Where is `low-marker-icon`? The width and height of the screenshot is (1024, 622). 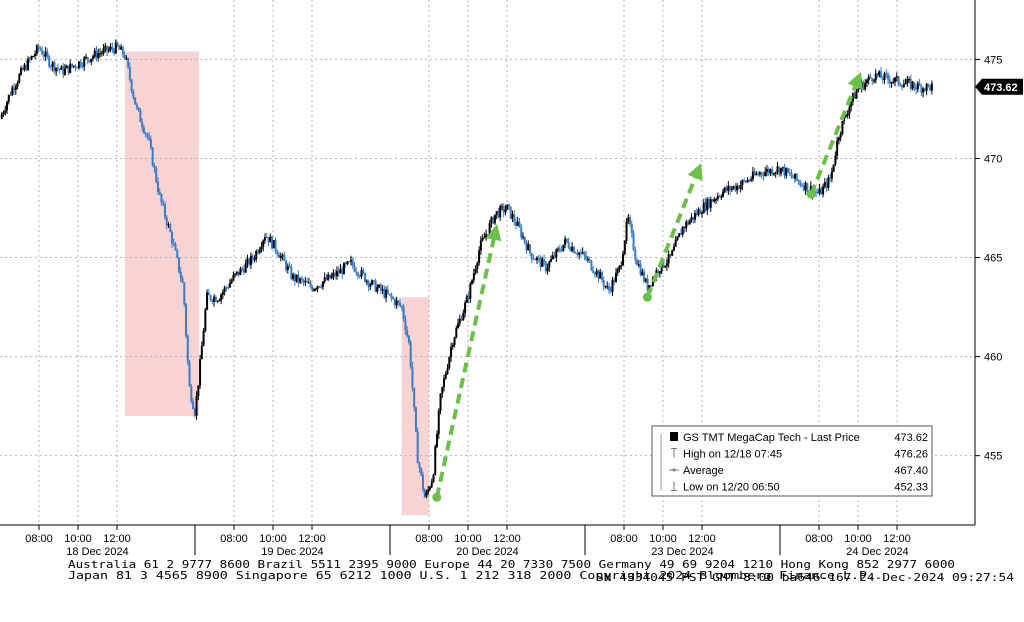
low-marker-icon is located at coordinates (674, 486).